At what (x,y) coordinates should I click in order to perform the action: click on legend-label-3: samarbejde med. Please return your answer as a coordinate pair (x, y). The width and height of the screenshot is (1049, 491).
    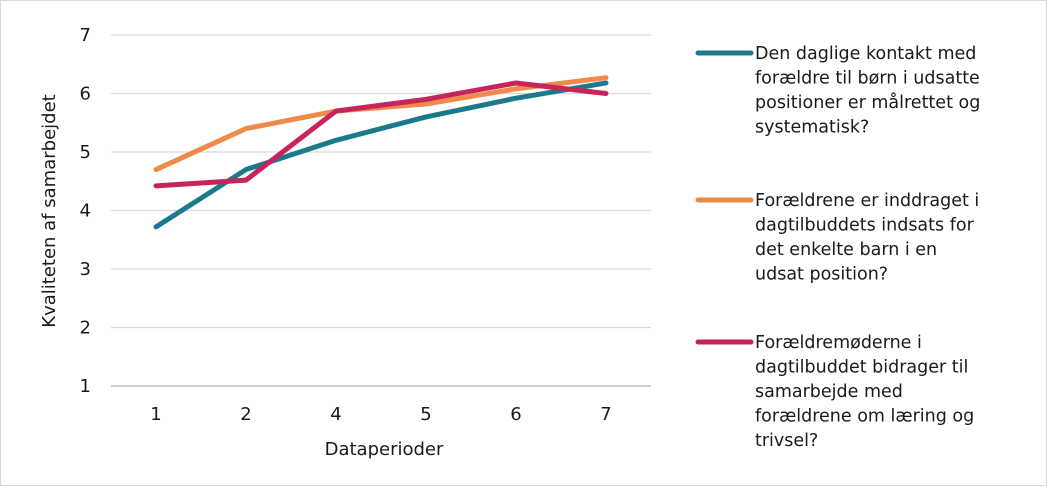
    Looking at the image, I should click on (829, 392).